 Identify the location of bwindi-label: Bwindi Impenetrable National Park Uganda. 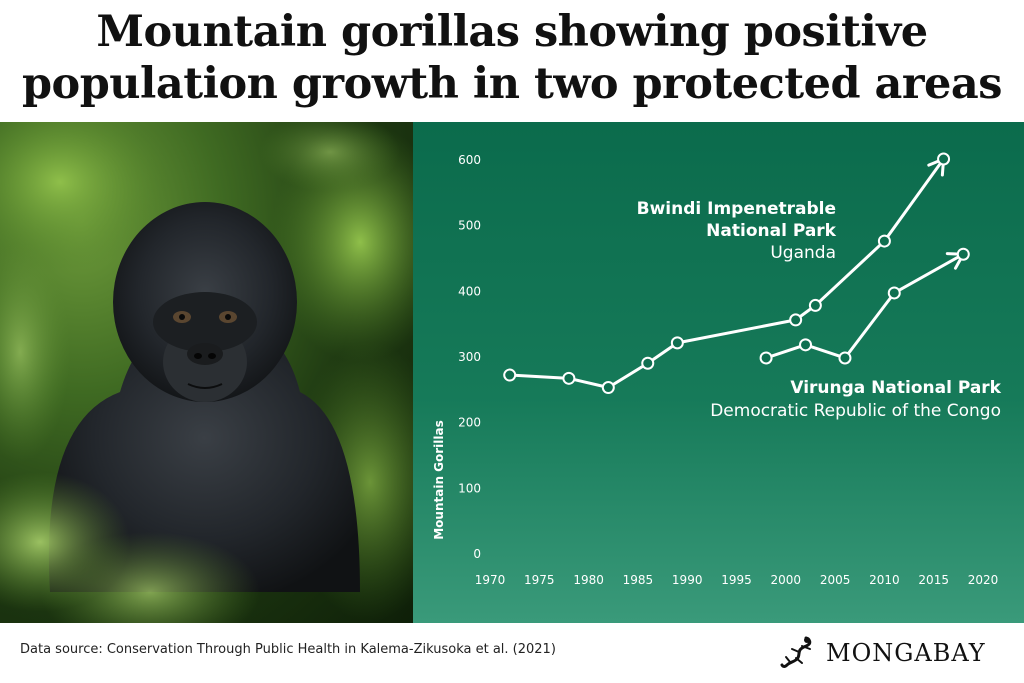
(737, 231).